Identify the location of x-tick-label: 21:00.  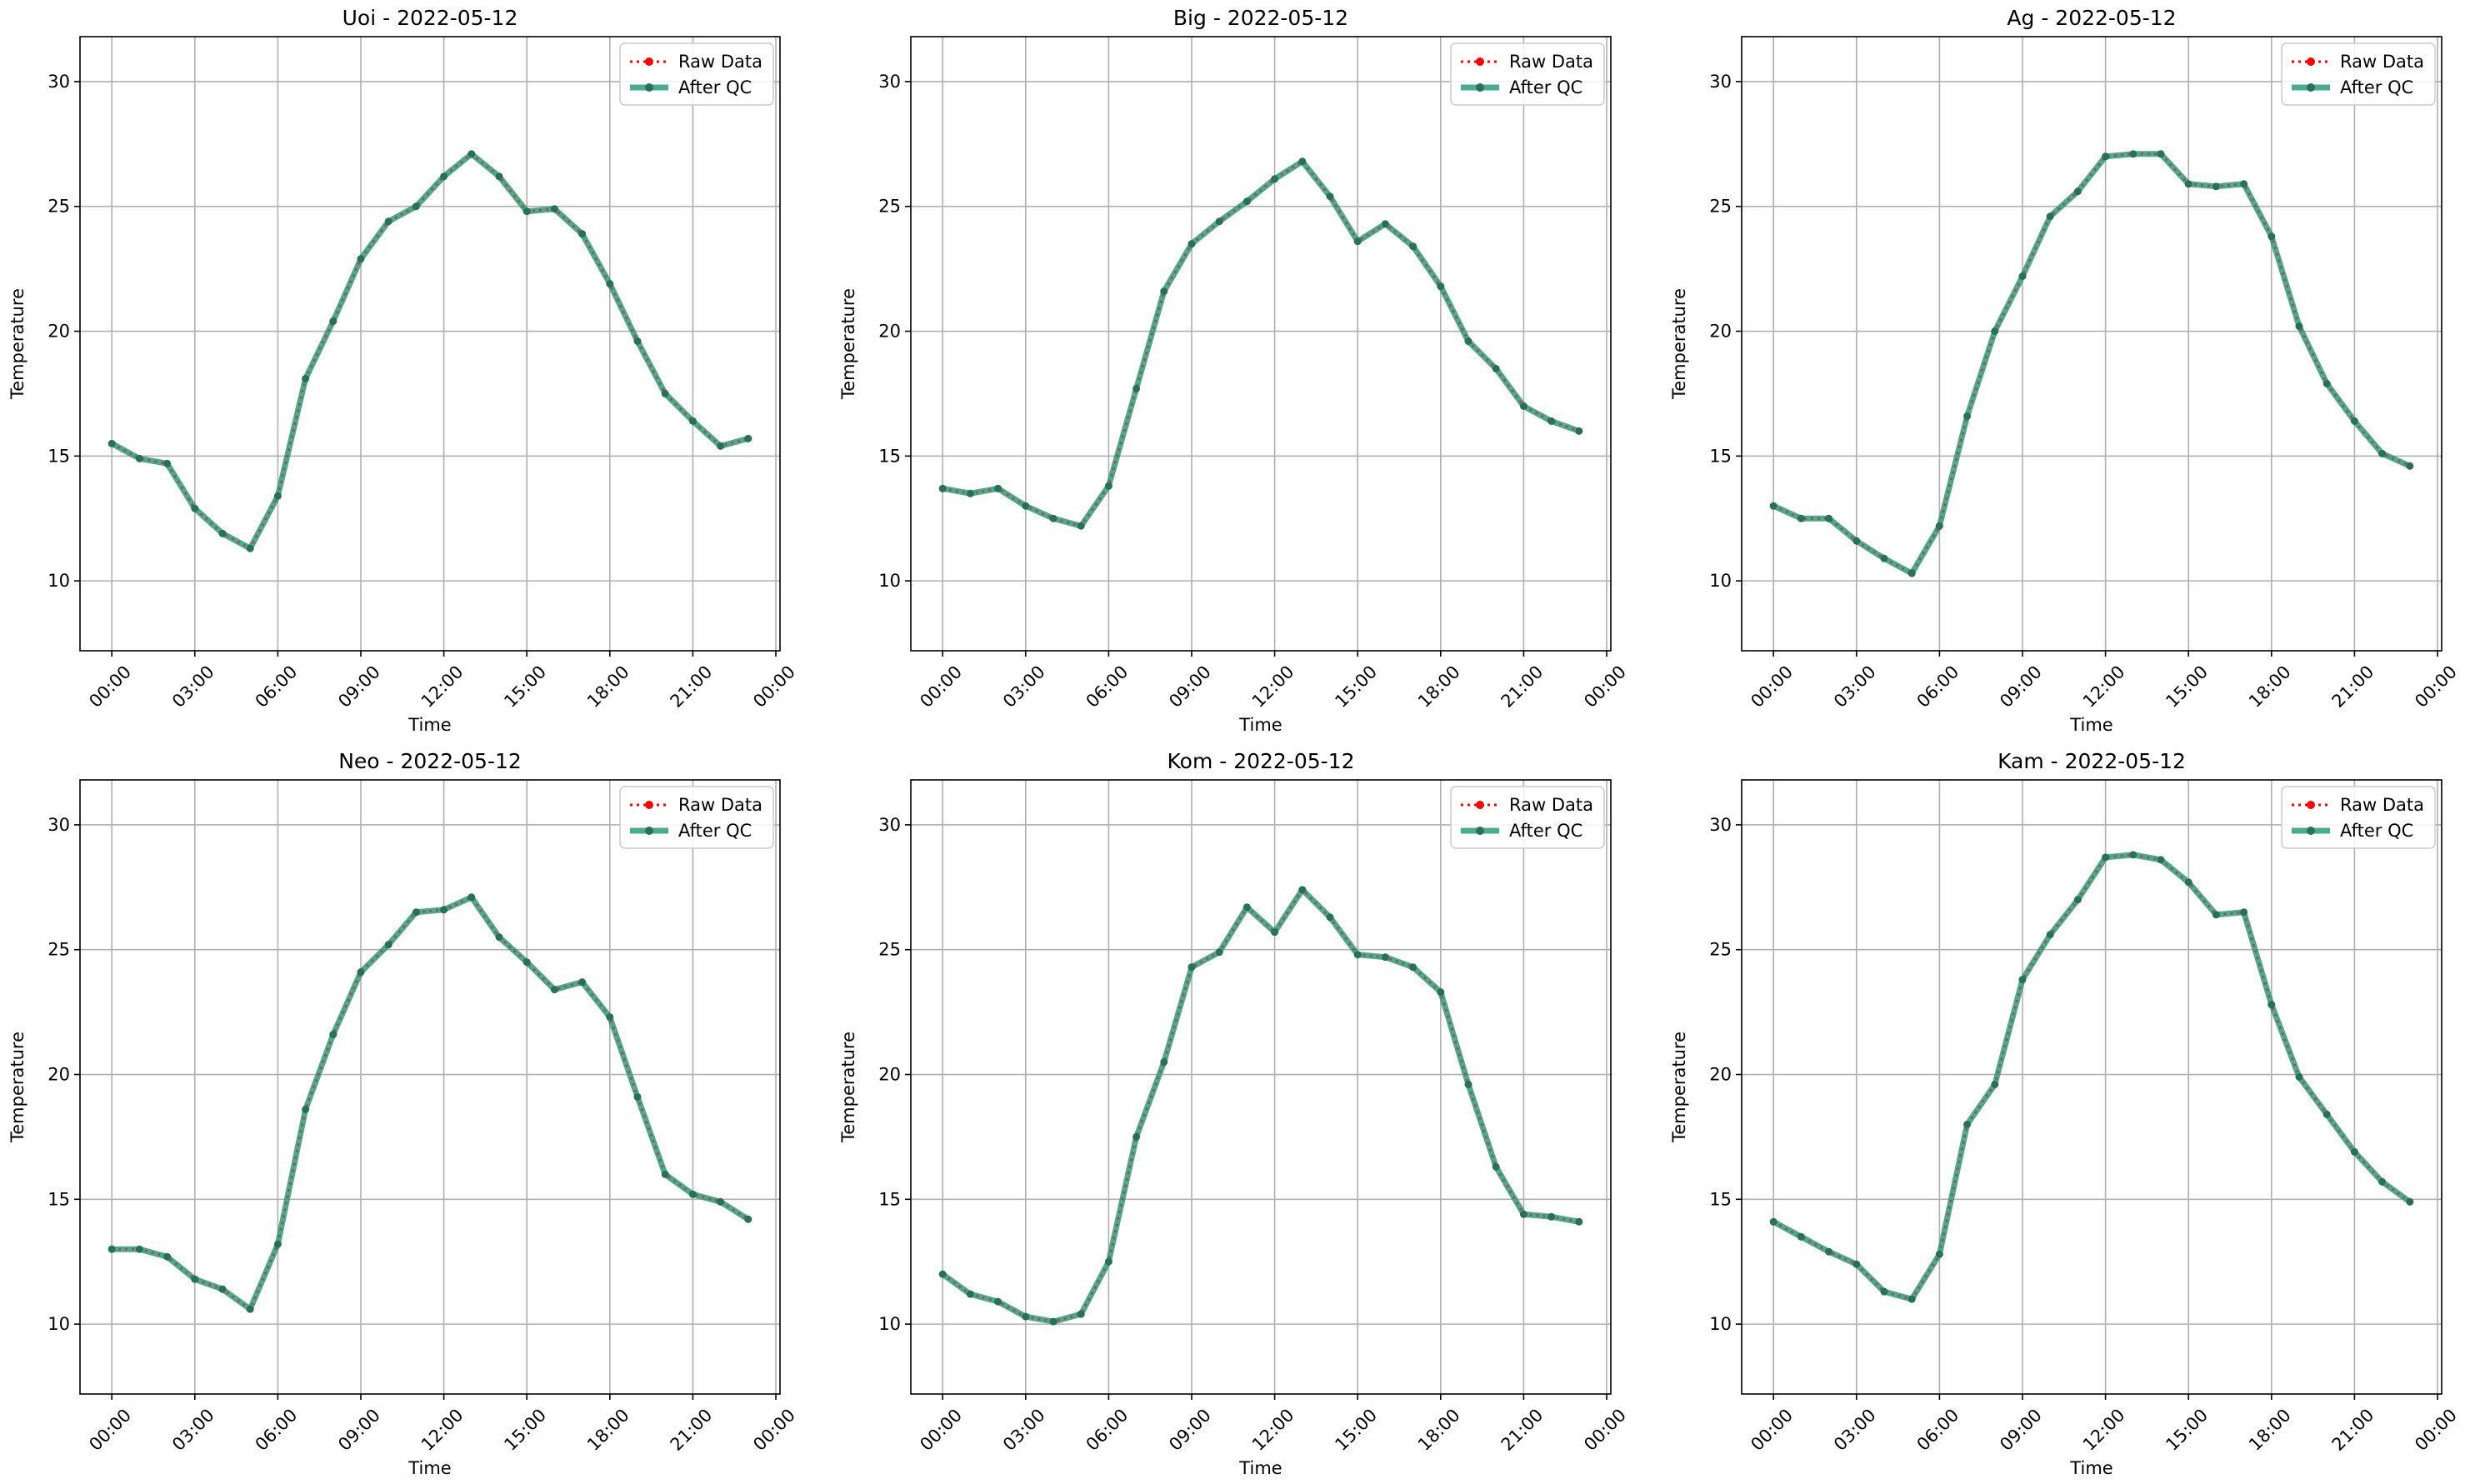
(692, 687).